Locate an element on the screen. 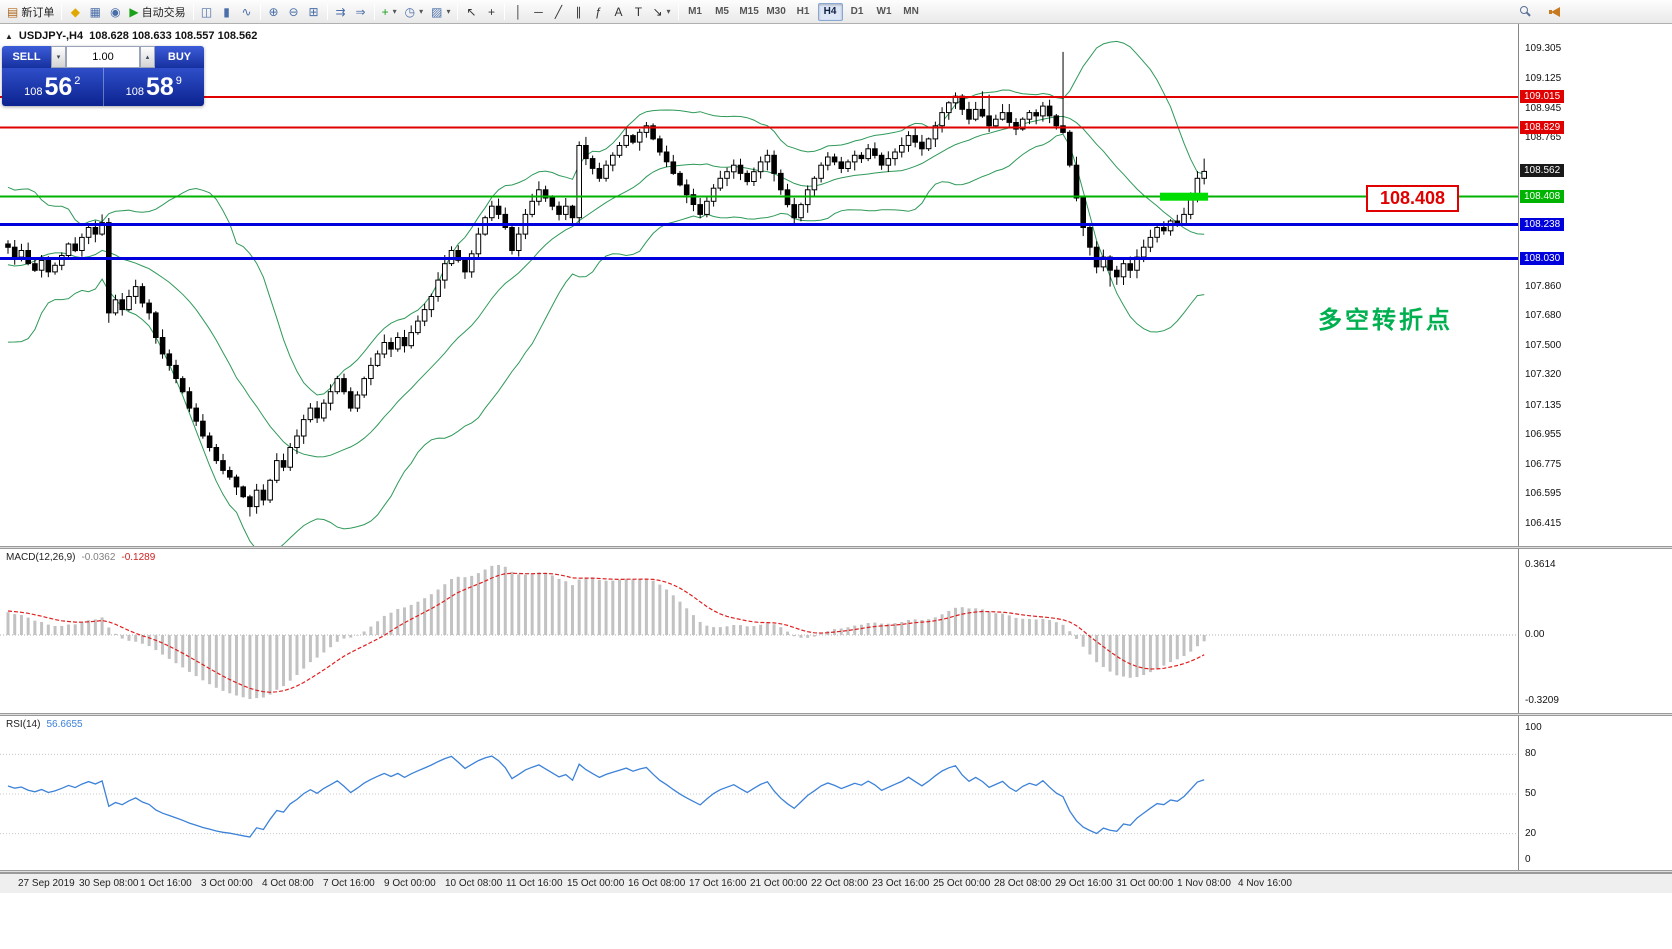  candlestick-chart-button: ▮ is located at coordinates (227, 12).